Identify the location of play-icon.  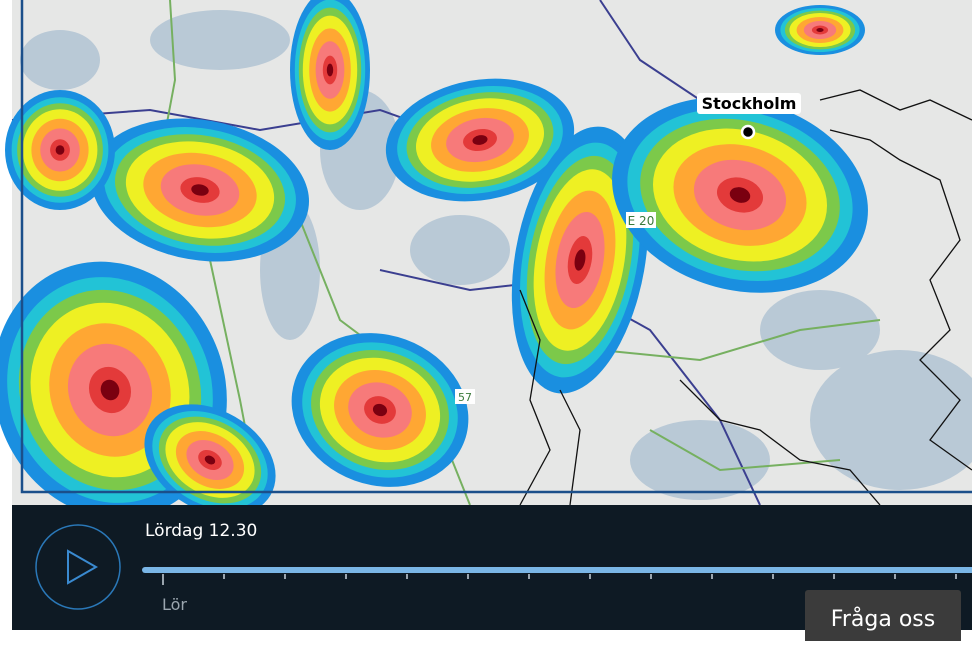
(83, 567).